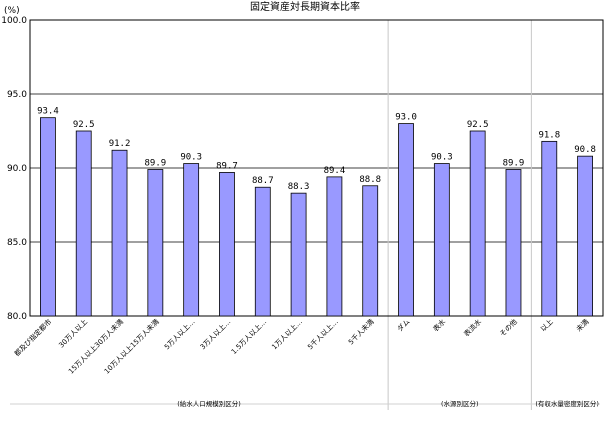 Image resolution: width=610 pixels, height=428 pixels. What do you see at coordinates (370, 180) in the screenshot?
I see `data-label: 88.8` at bounding box center [370, 180].